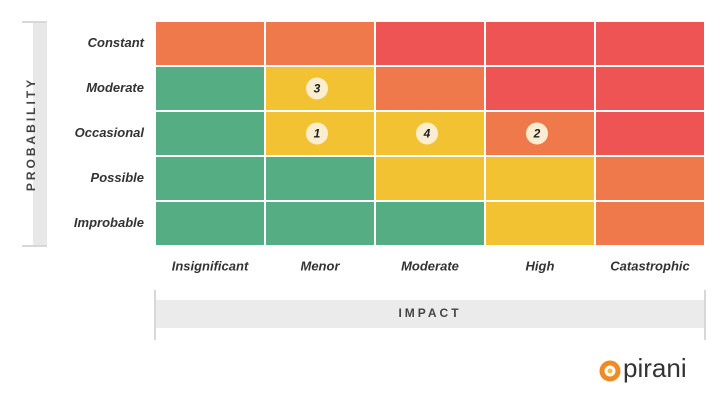  I want to click on column-label: Catastrophic, so click(650, 265).